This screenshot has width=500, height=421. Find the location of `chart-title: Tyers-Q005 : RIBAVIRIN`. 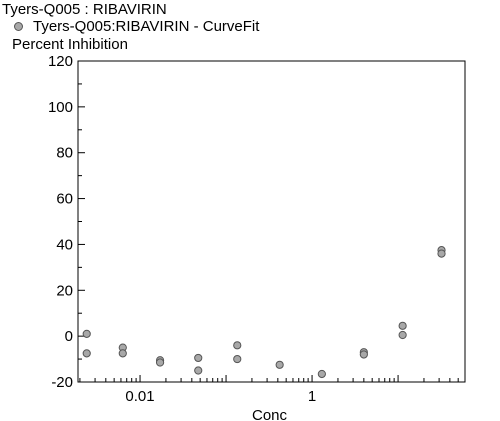

chart-title: Tyers-Q005 : RIBAVIRIN is located at coordinates (84, 9).